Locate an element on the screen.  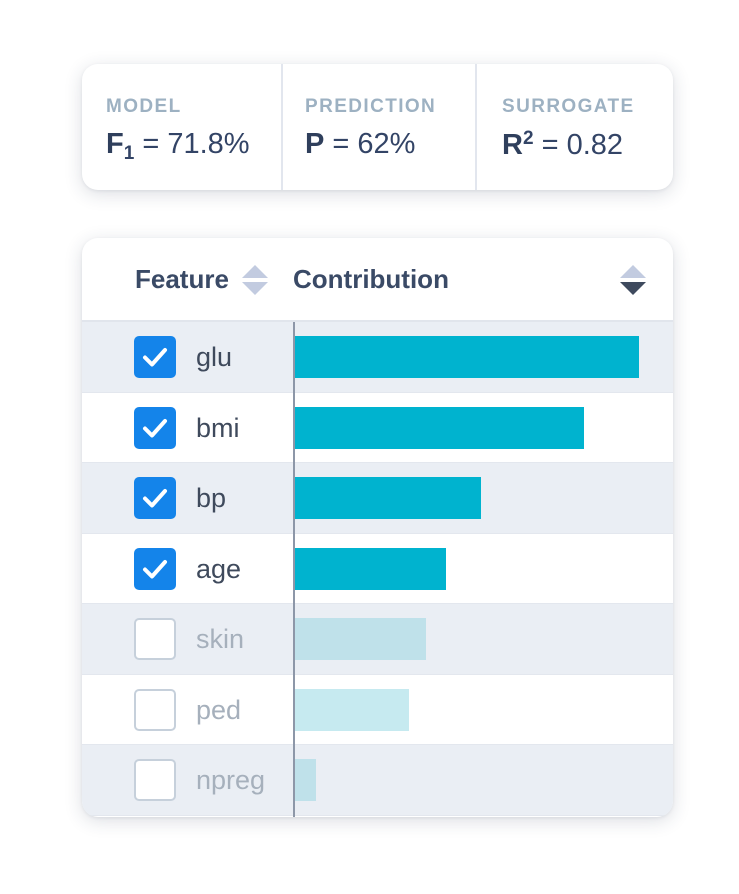
feature-column-header: Feature is located at coordinates (182, 279).